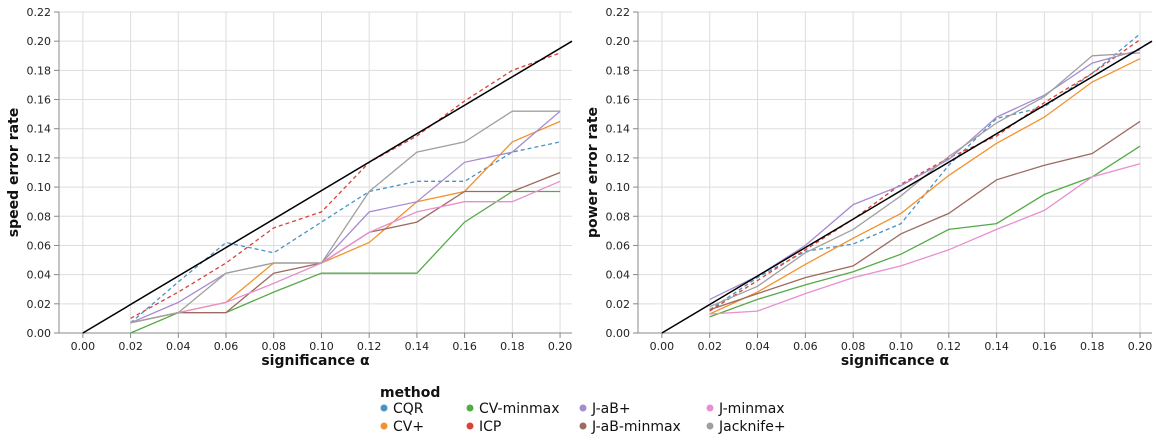 The image size is (1156, 446). What do you see at coordinates (14, 172) in the screenshot?
I see `y-axis-title: speed error rate` at bounding box center [14, 172].